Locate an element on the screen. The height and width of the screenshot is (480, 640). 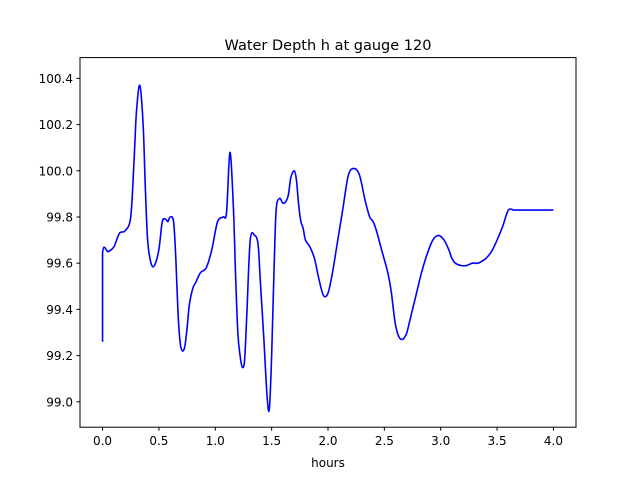
x-axis-label: hours is located at coordinates (328, 463).